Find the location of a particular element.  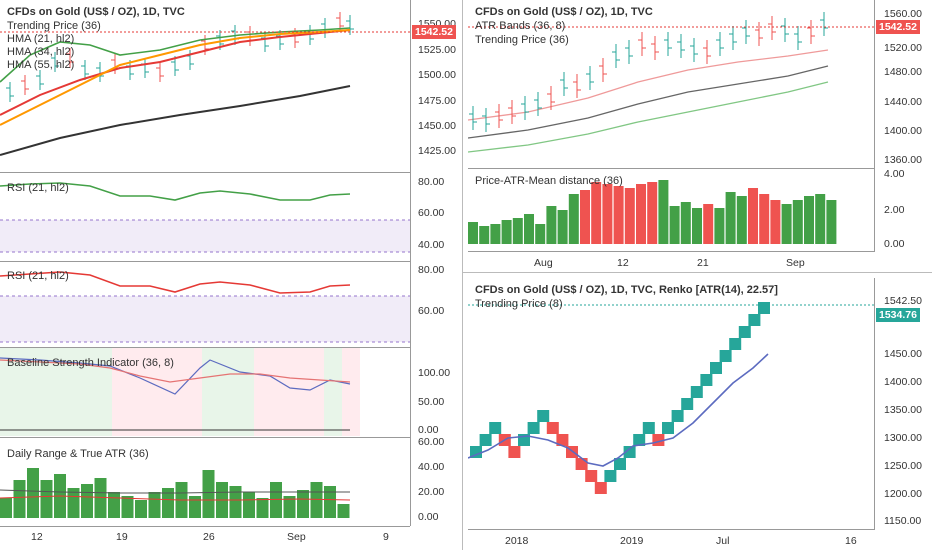

y-tick: 40.00 is located at coordinates (431, 467).